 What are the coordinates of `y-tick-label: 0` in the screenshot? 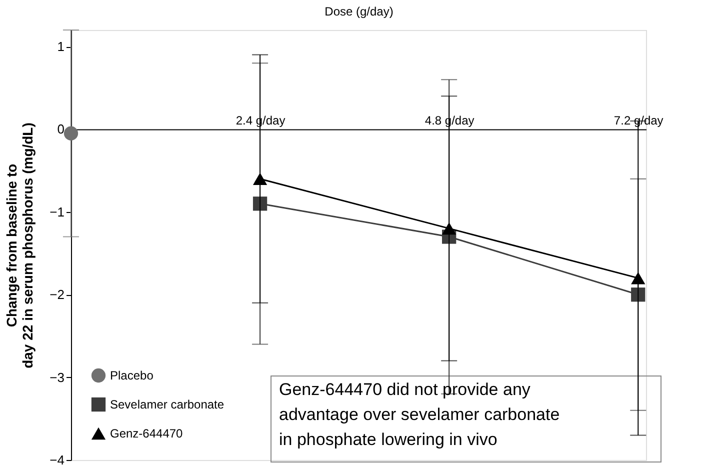 It's located at (60, 129).